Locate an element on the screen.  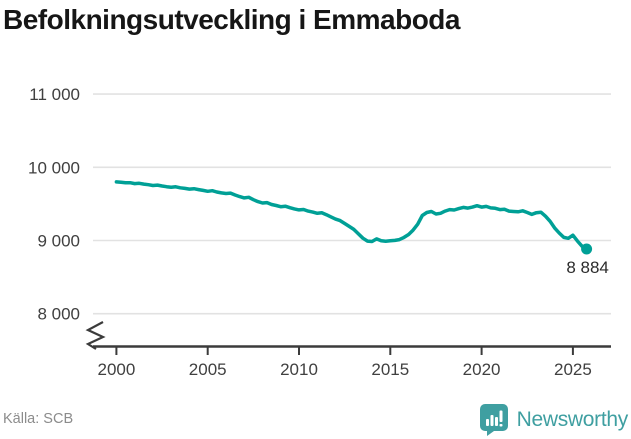
y-tick-label: 8 000 is located at coordinates (58, 314).